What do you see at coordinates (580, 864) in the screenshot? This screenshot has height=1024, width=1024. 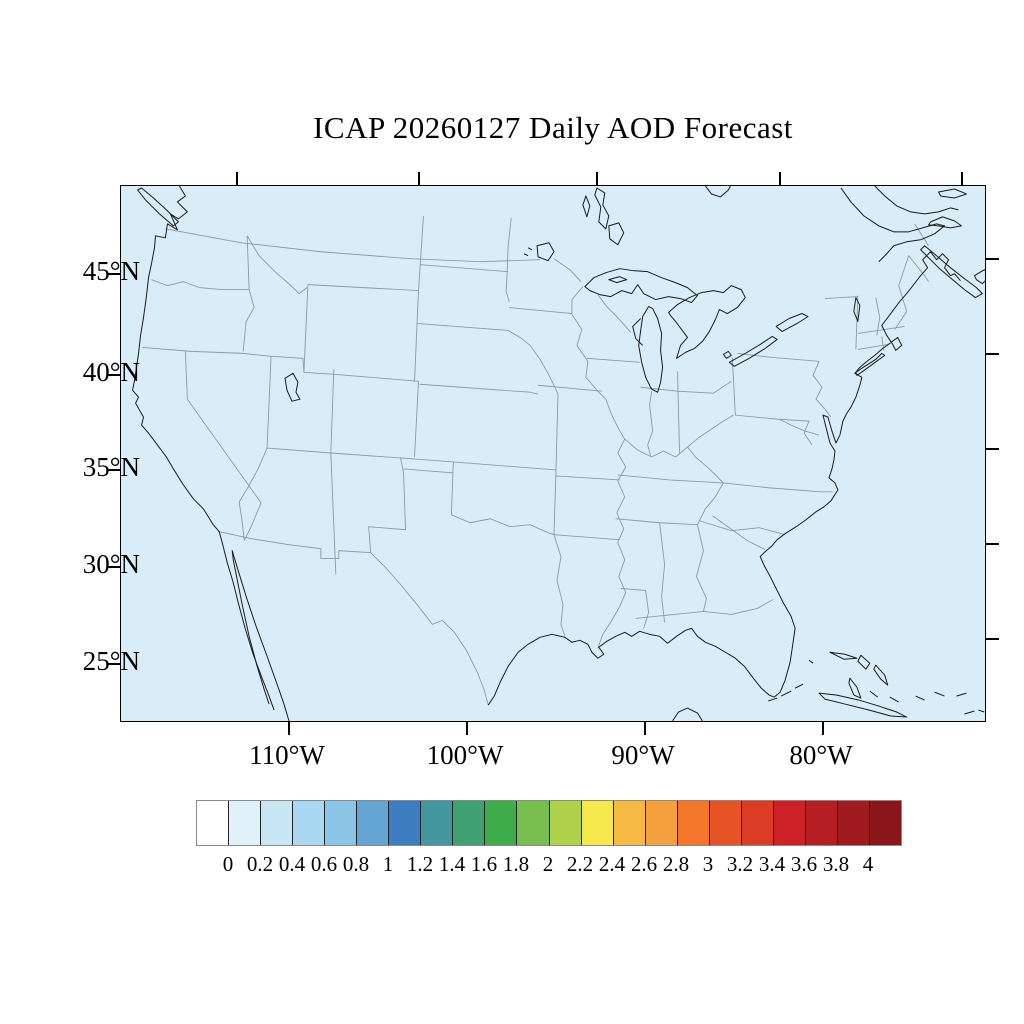 I see `colorbar-tick-label: 2.2` at bounding box center [580, 864].